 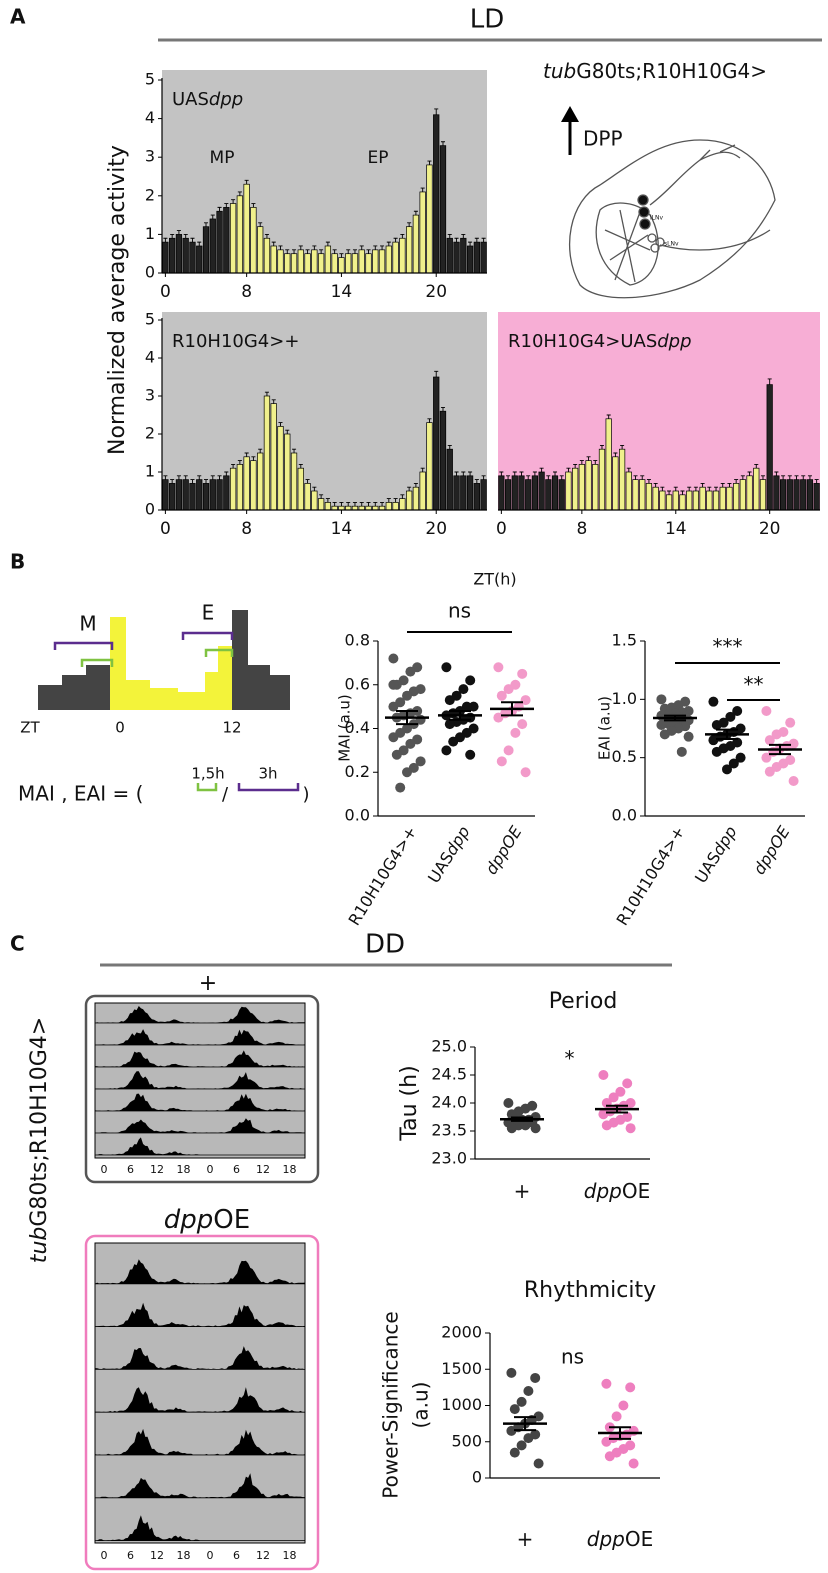 What do you see at coordinates (487, 20) in the screenshot?
I see `section-title: LD` at bounding box center [487, 20].